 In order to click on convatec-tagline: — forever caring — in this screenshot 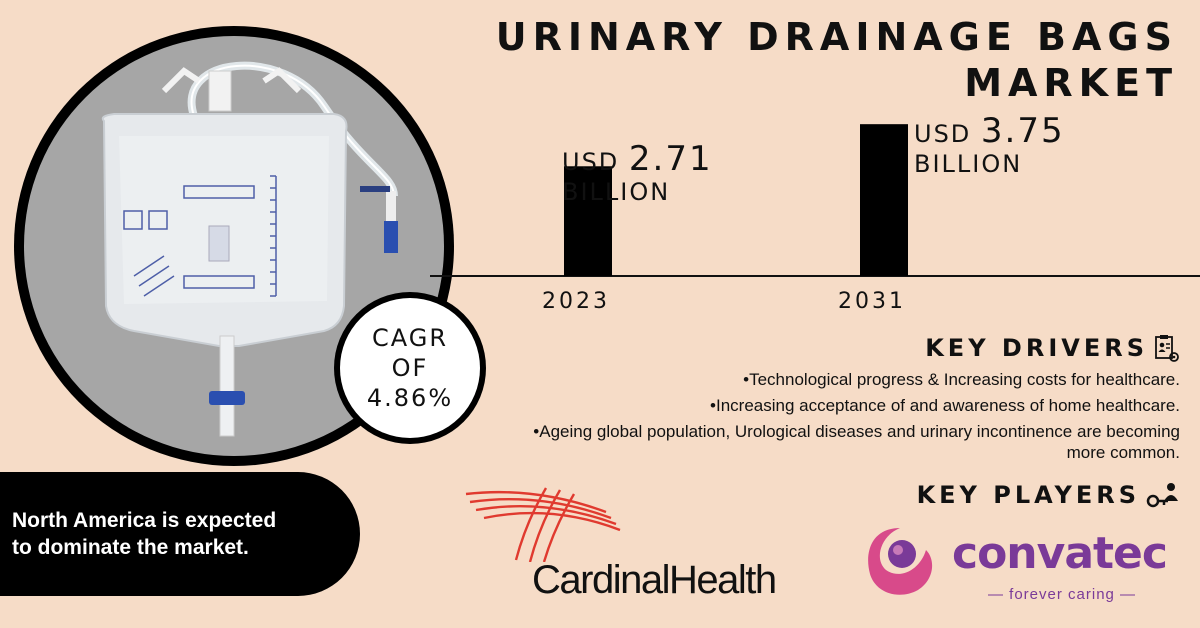, I will do `click(1062, 594)`.